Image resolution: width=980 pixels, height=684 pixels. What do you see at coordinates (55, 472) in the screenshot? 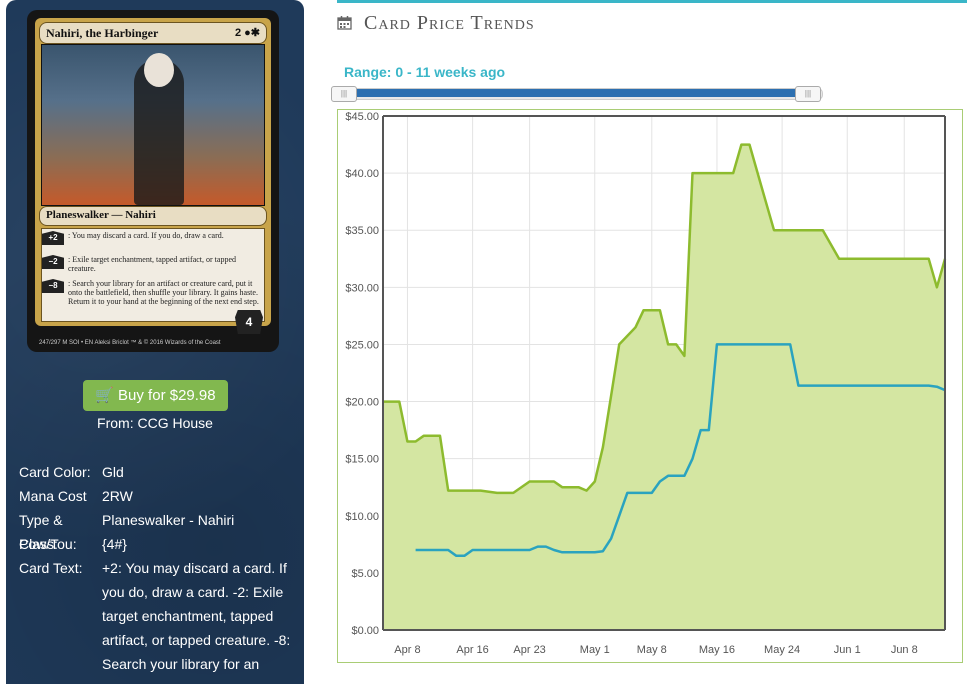
I see `detail-key: Card Color:` at bounding box center [55, 472].